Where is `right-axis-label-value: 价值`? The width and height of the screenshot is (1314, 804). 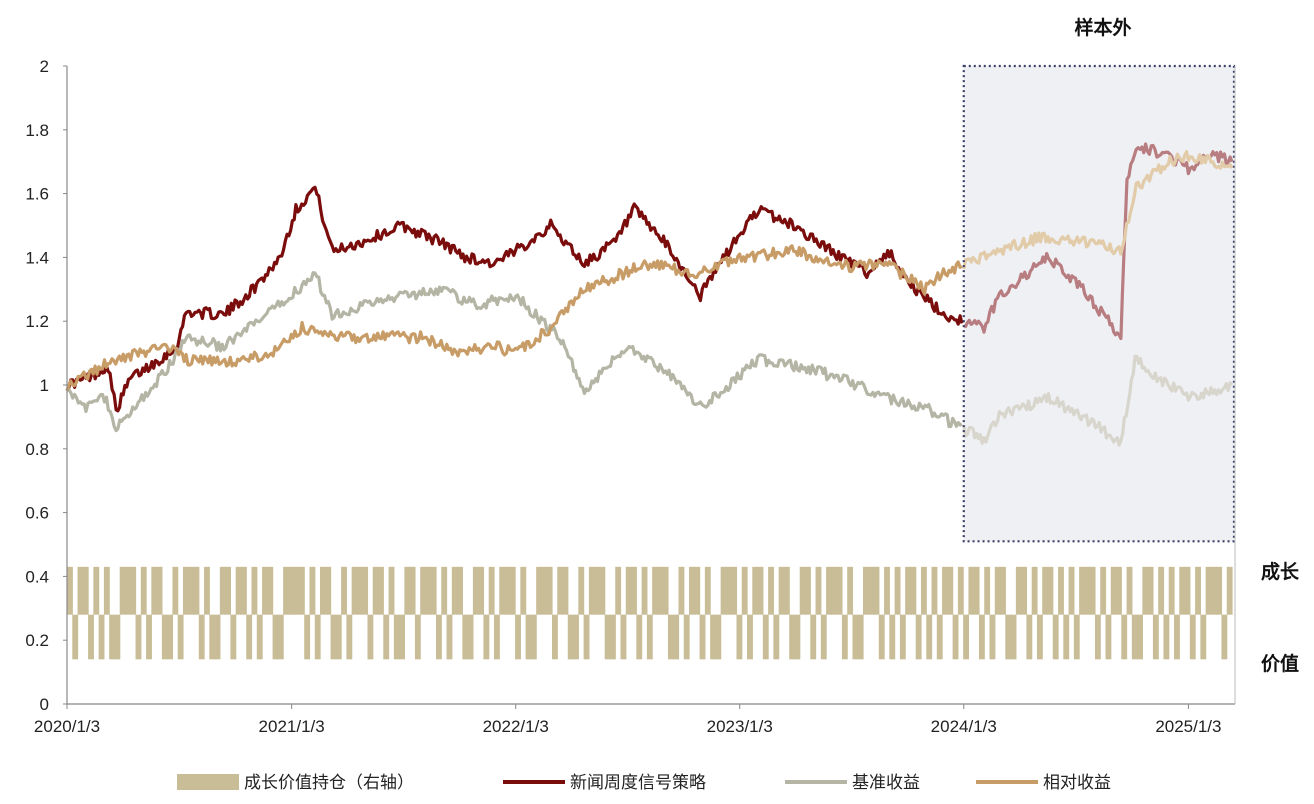 right-axis-label-value: 价值 is located at coordinates (1280, 663).